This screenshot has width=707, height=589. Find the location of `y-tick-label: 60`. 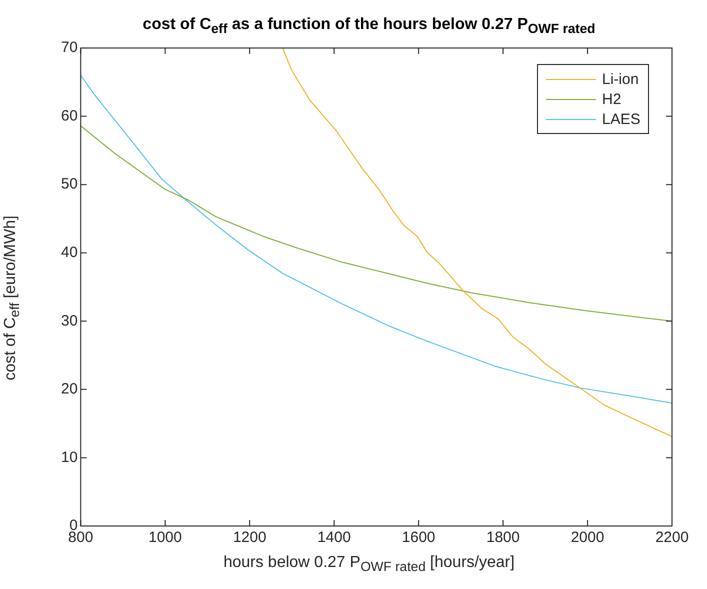

y-tick-label: 60 is located at coordinates (69, 115).